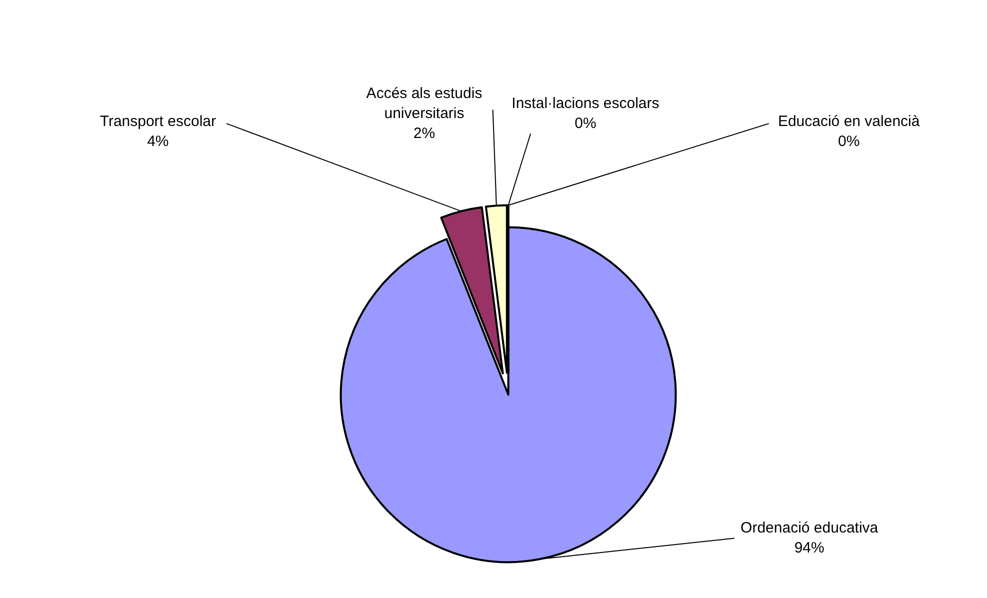 The image size is (987, 598). What do you see at coordinates (809, 548) in the screenshot?
I see `data-label: 94%` at bounding box center [809, 548].